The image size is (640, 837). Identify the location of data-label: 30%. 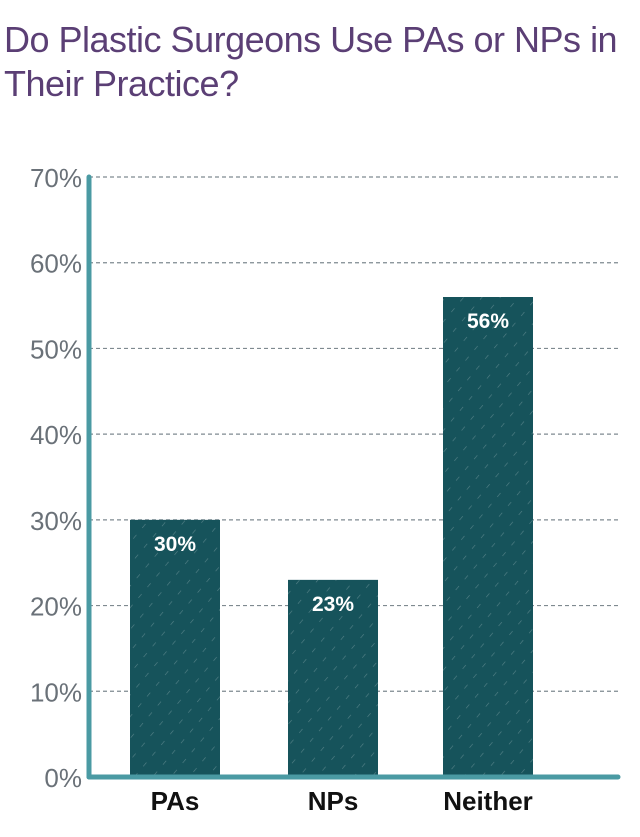
(175, 544).